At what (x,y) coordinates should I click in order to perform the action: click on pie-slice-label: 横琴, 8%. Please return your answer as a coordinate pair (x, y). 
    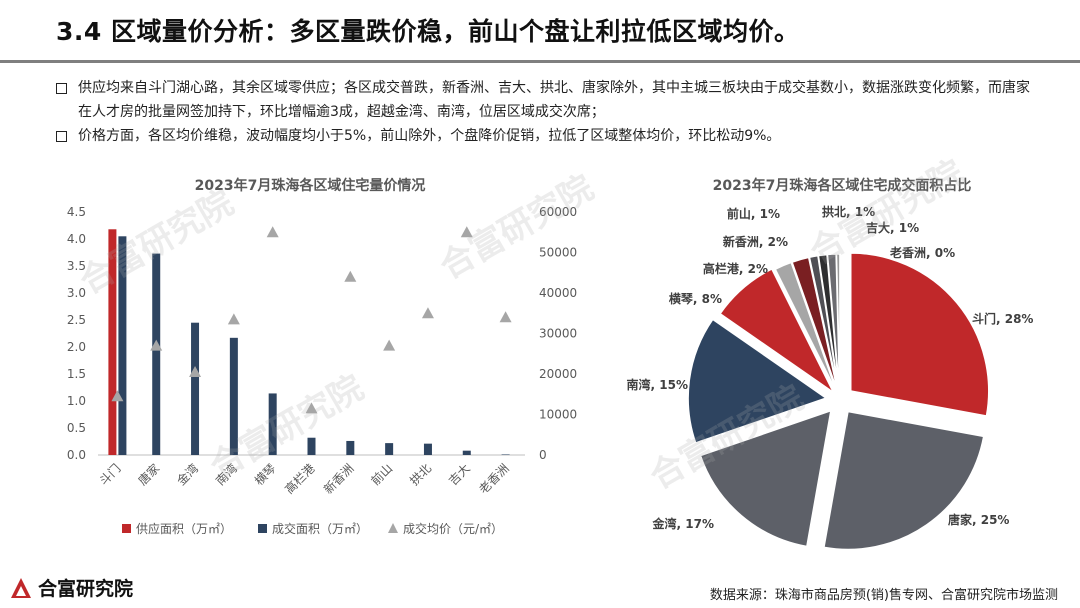
    Looking at the image, I should click on (695, 298).